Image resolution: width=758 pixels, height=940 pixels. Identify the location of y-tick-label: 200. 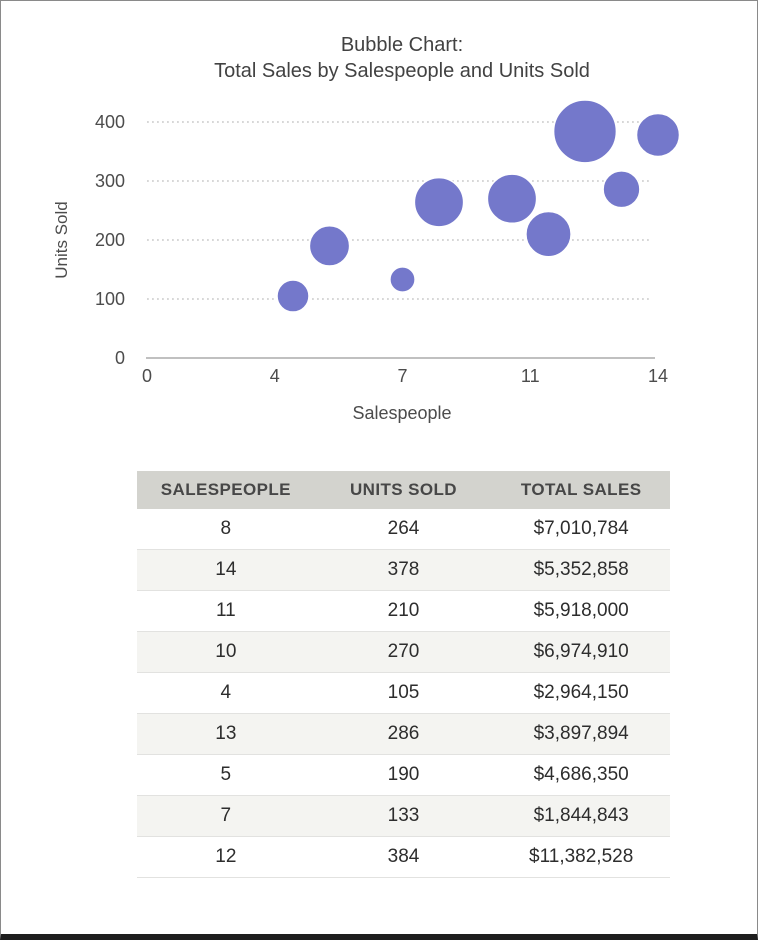
(110, 240).